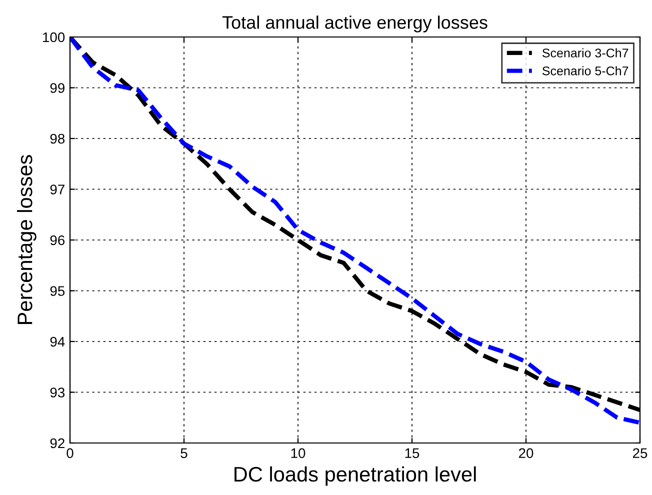 The height and width of the screenshot is (495, 652). What do you see at coordinates (585, 71) in the screenshot?
I see `legend-label: Scenario 5-Ch7` at bounding box center [585, 71].